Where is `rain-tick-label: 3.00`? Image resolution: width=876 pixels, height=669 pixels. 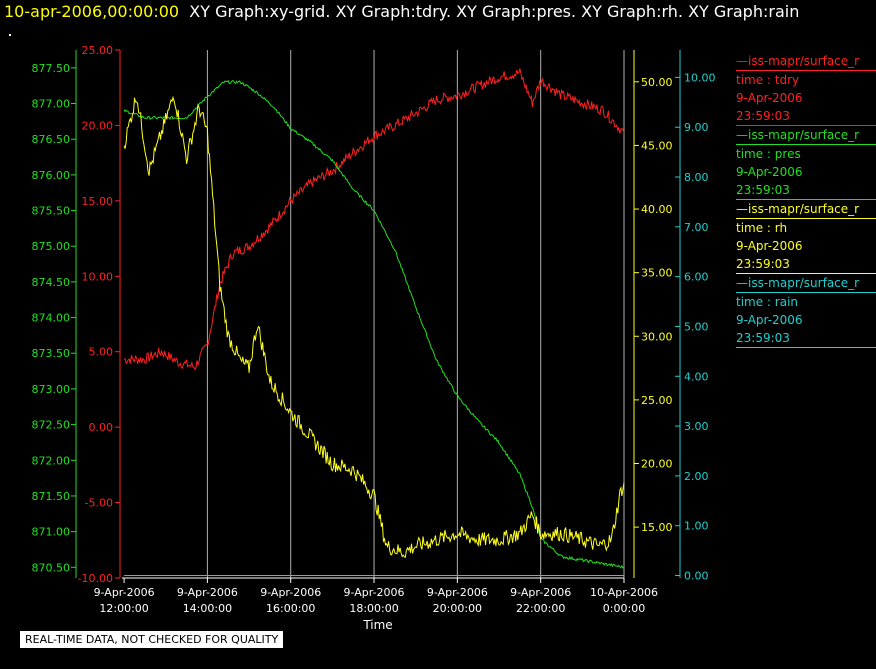
rain-tick-label: 3.00 is located at coordinates (696, 426).